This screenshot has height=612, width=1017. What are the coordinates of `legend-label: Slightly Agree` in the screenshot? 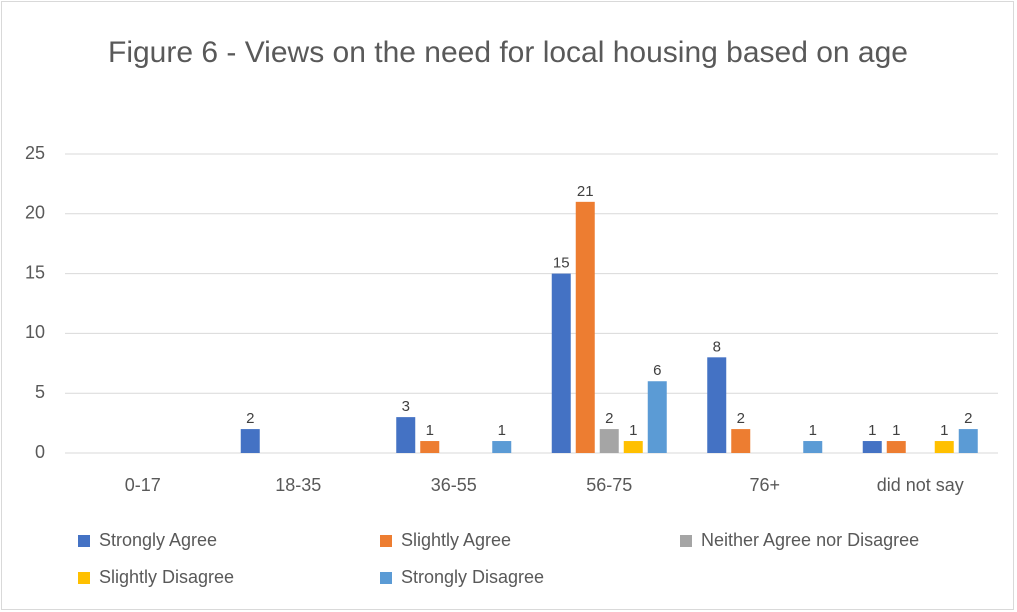 It's located at (456, 540).